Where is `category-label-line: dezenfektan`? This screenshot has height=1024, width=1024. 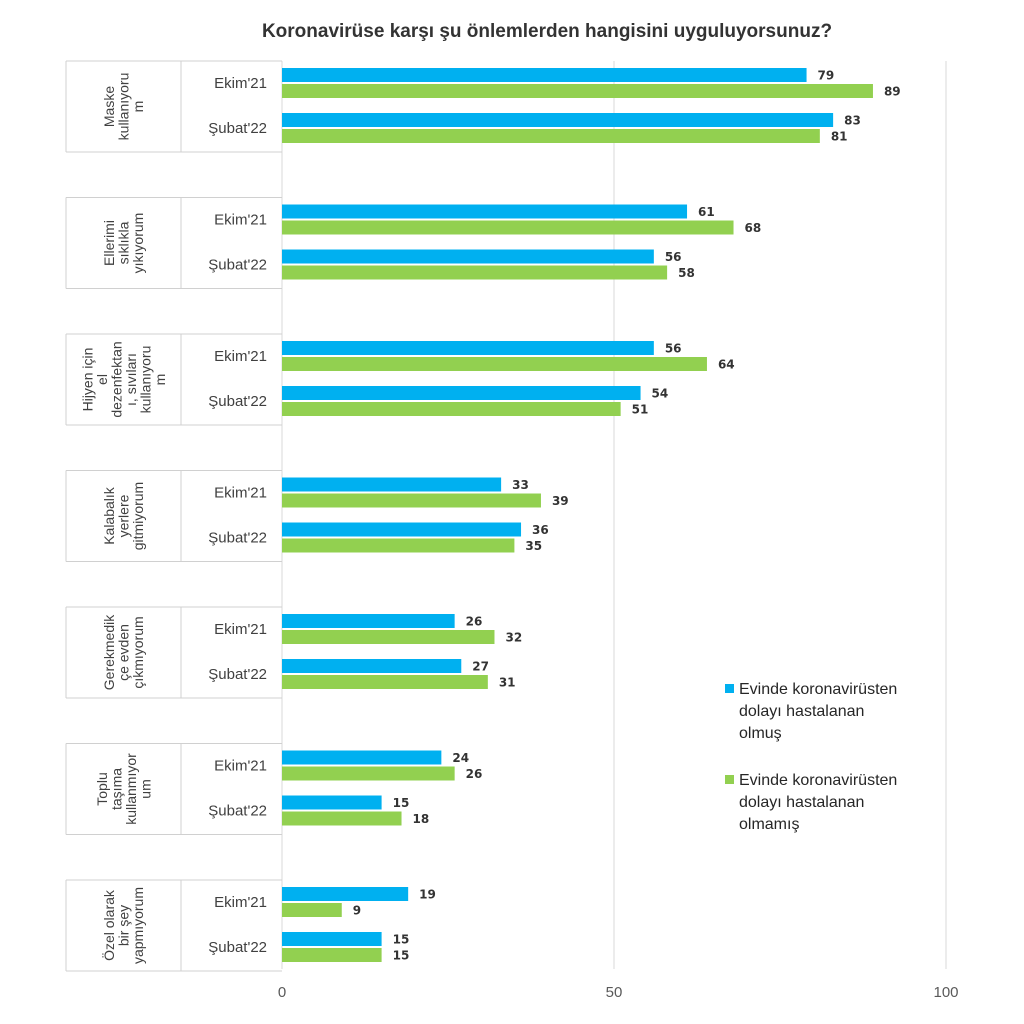
category-label-line: dezenfektan is located at coordinates (116, 379).